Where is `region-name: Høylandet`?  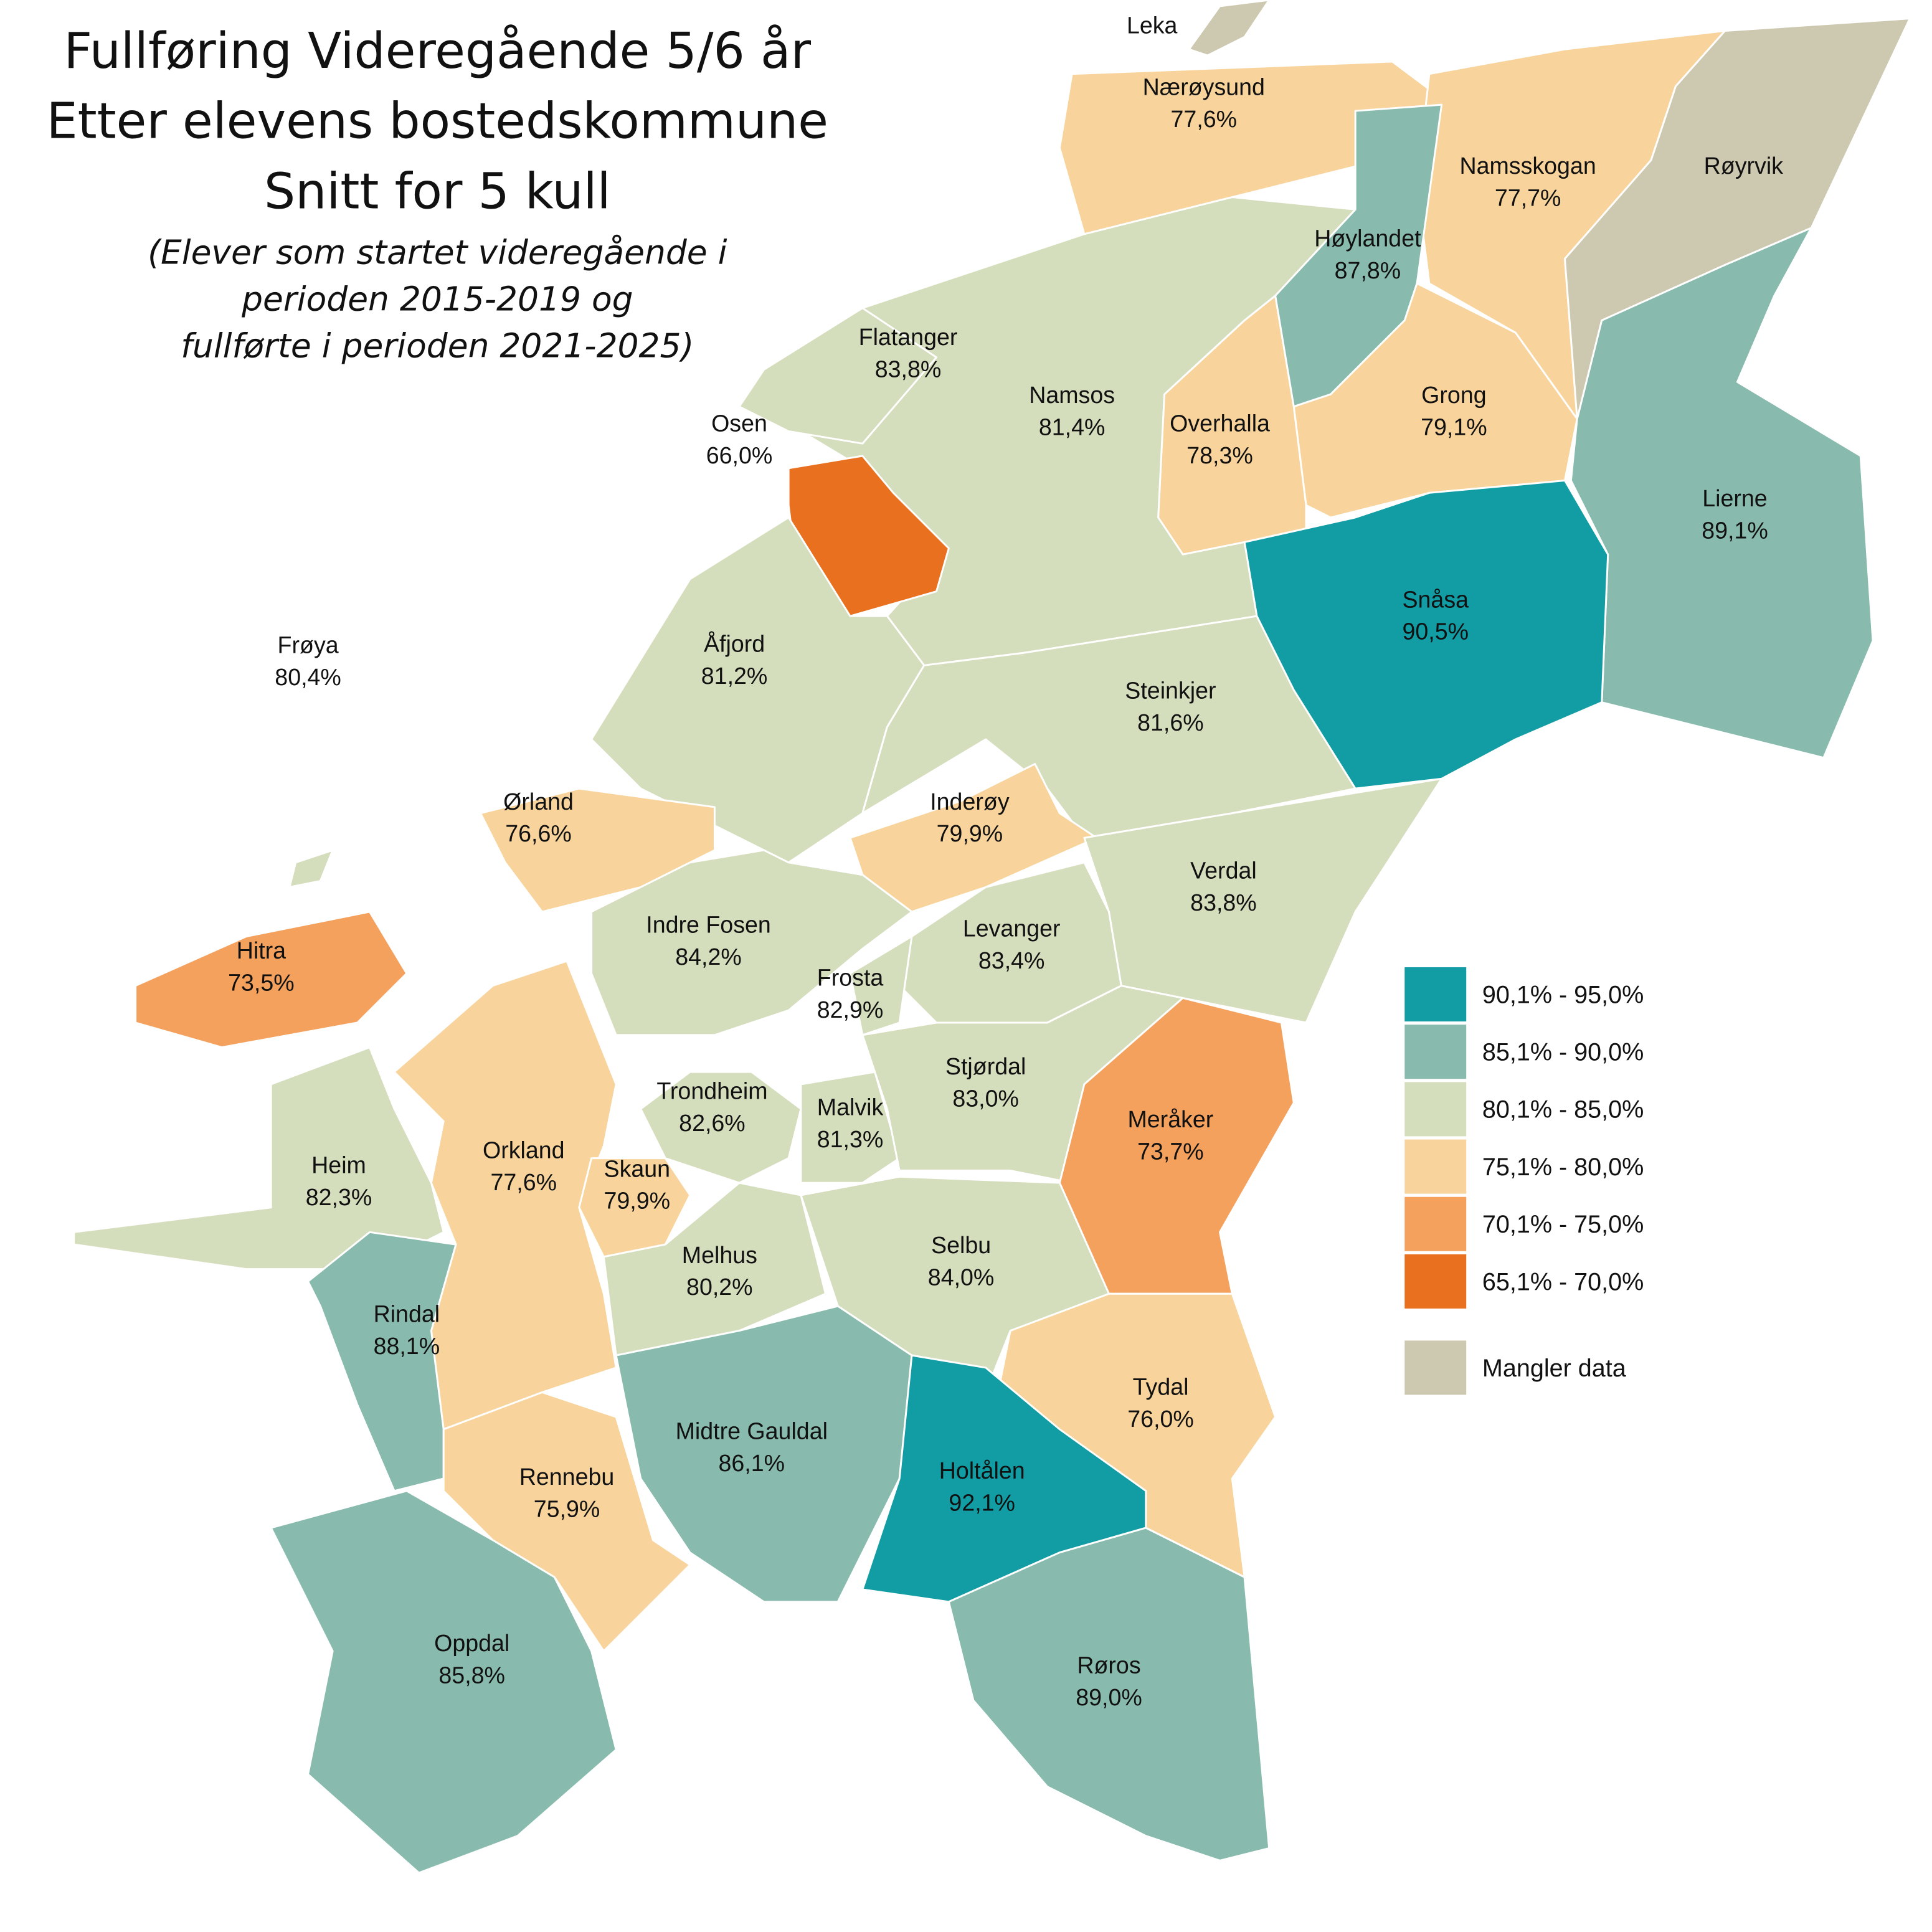 region-name: Høylandet is located at coordinates (1367, 239).